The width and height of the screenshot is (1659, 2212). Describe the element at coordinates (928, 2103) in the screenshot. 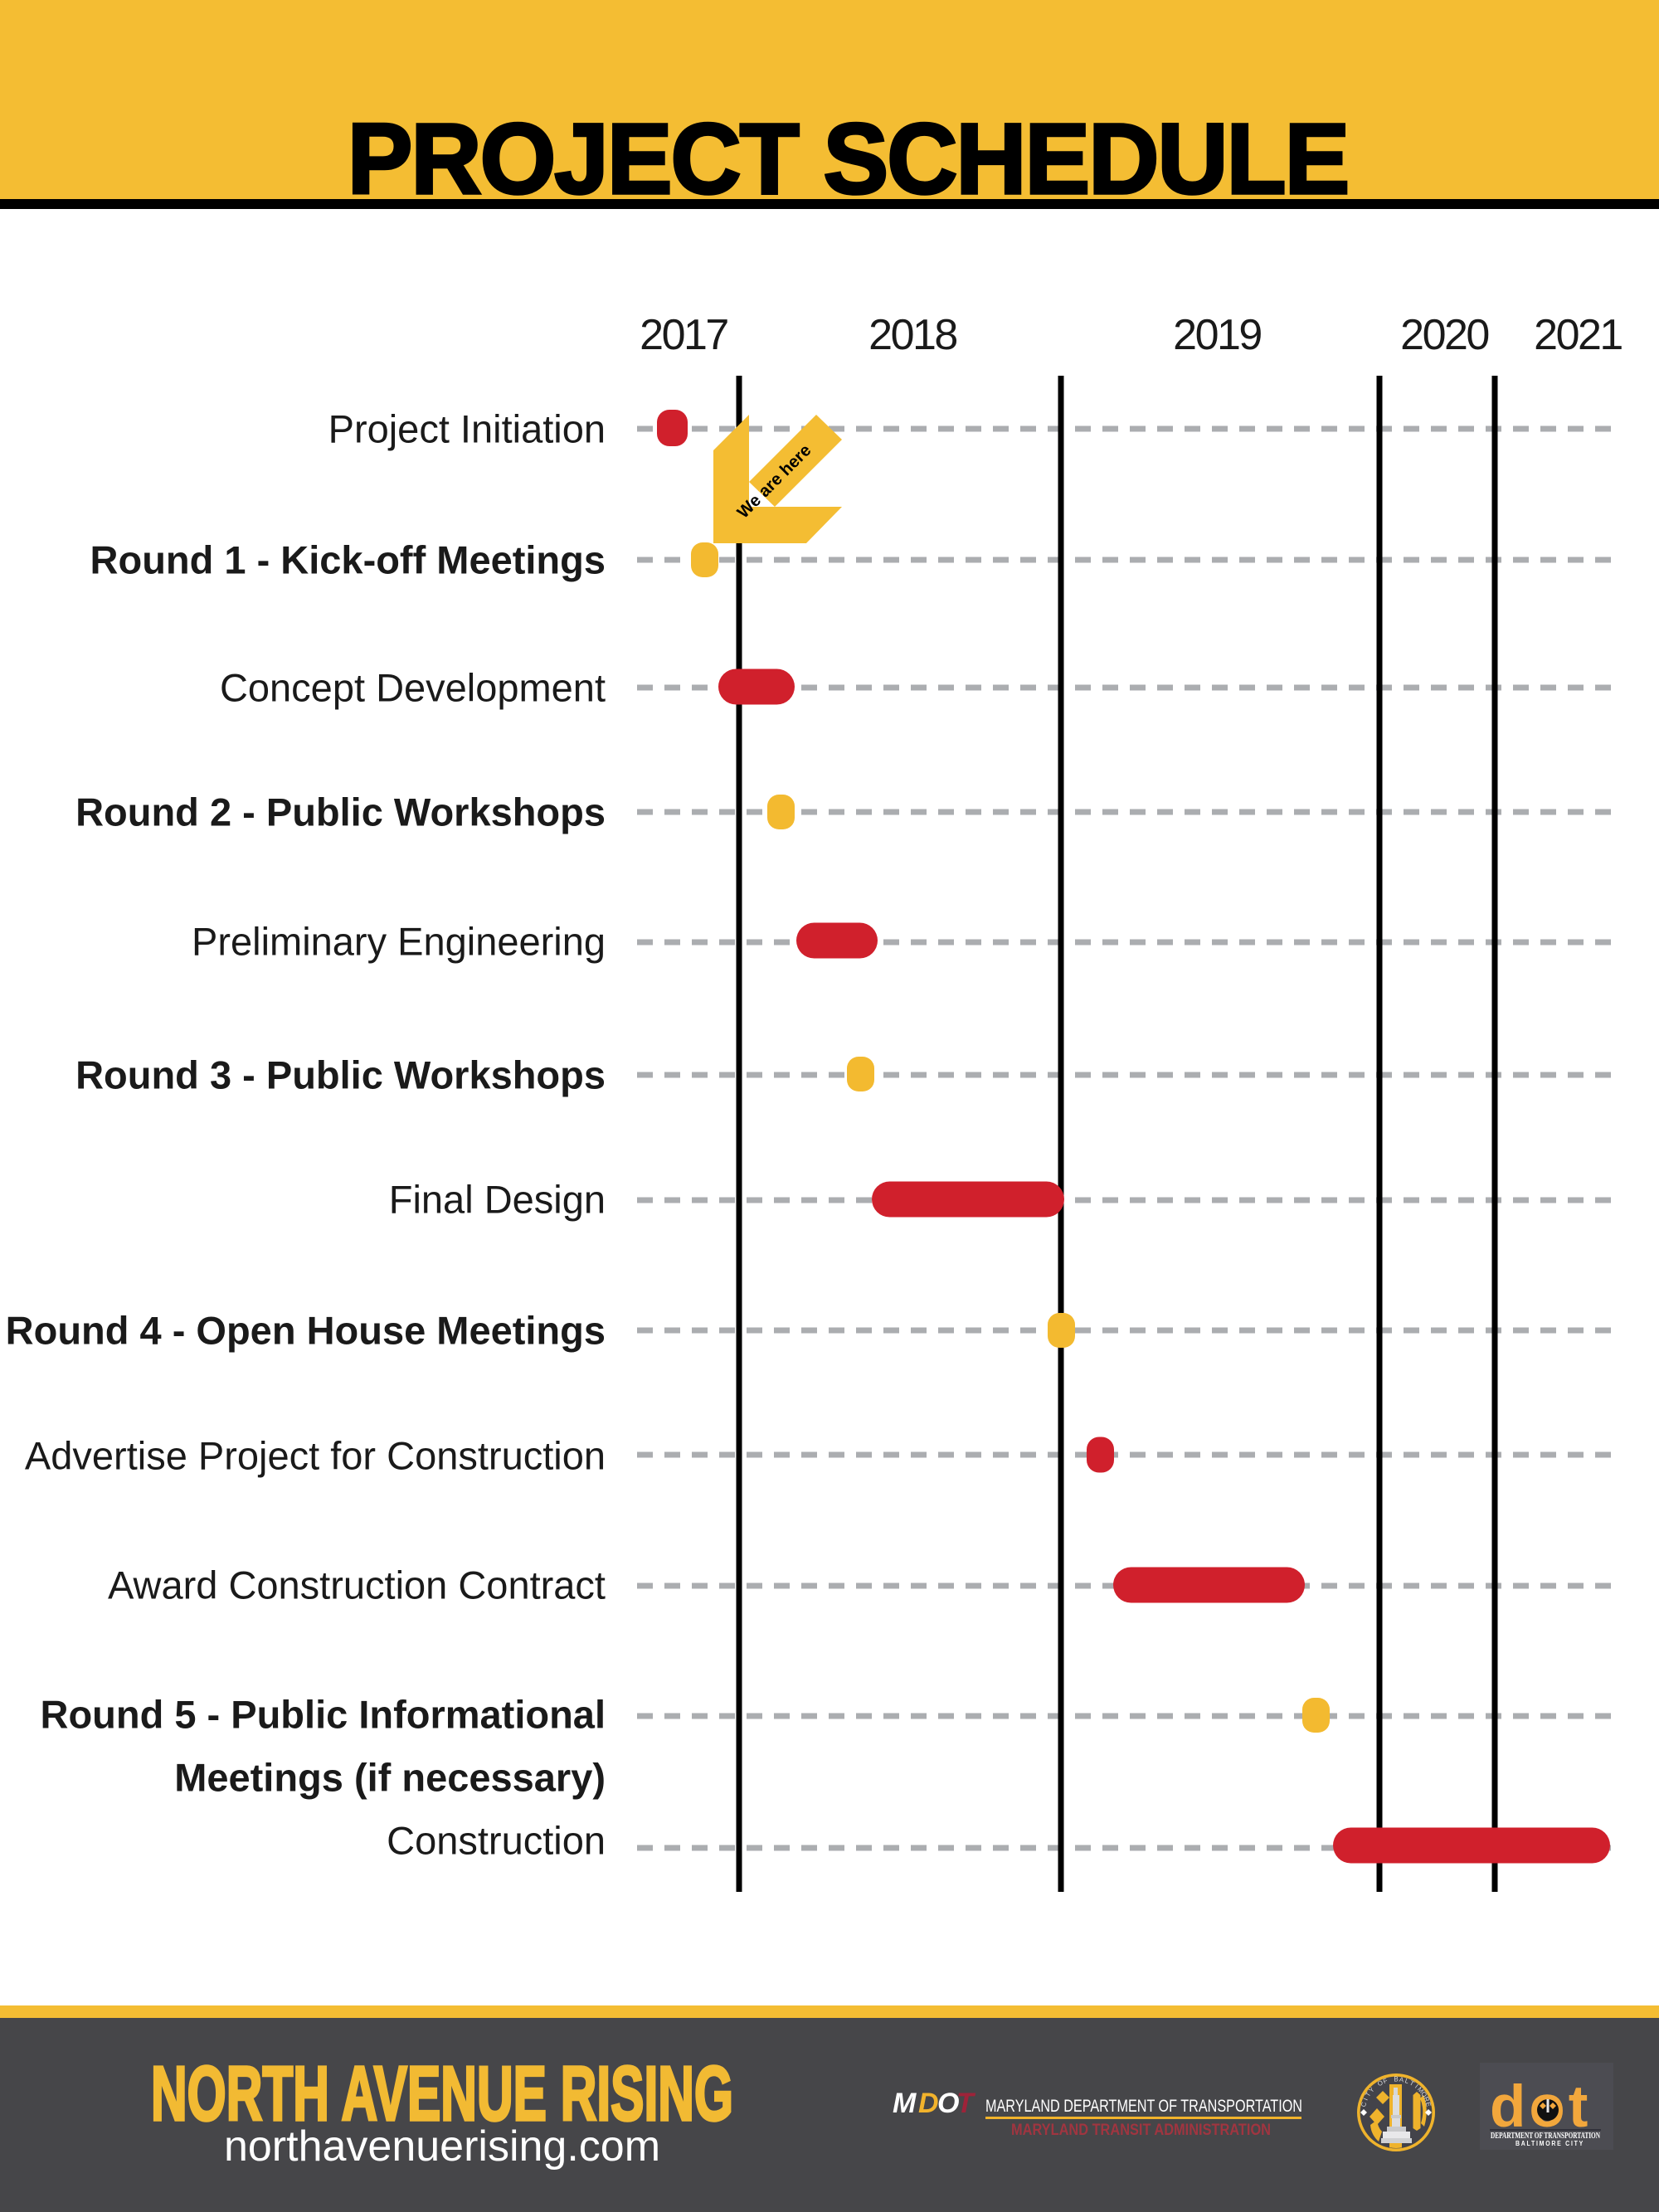

I see `svg-text: D` at that location.